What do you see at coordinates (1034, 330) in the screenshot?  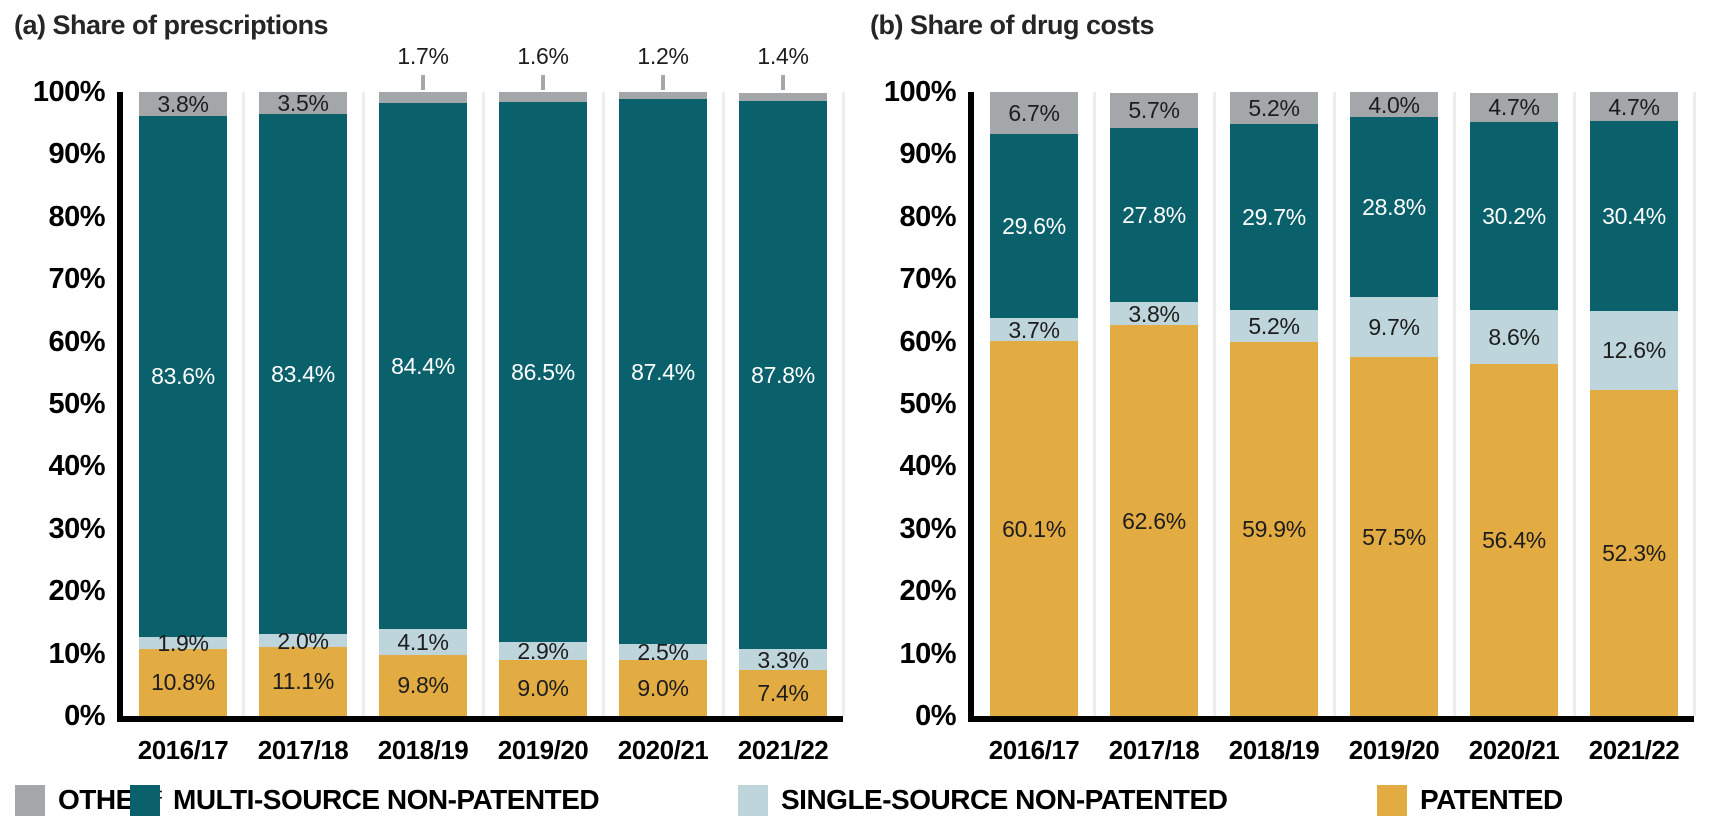 I see `segment-single-source-non-patented: 3.7%` at bounding box center [1034, 330].